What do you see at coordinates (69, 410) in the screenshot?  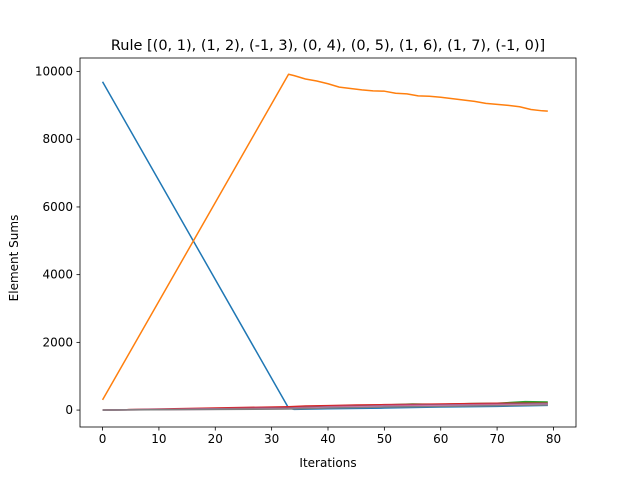 I see `y-tick-label: 0` at bounding box center [69, 410].